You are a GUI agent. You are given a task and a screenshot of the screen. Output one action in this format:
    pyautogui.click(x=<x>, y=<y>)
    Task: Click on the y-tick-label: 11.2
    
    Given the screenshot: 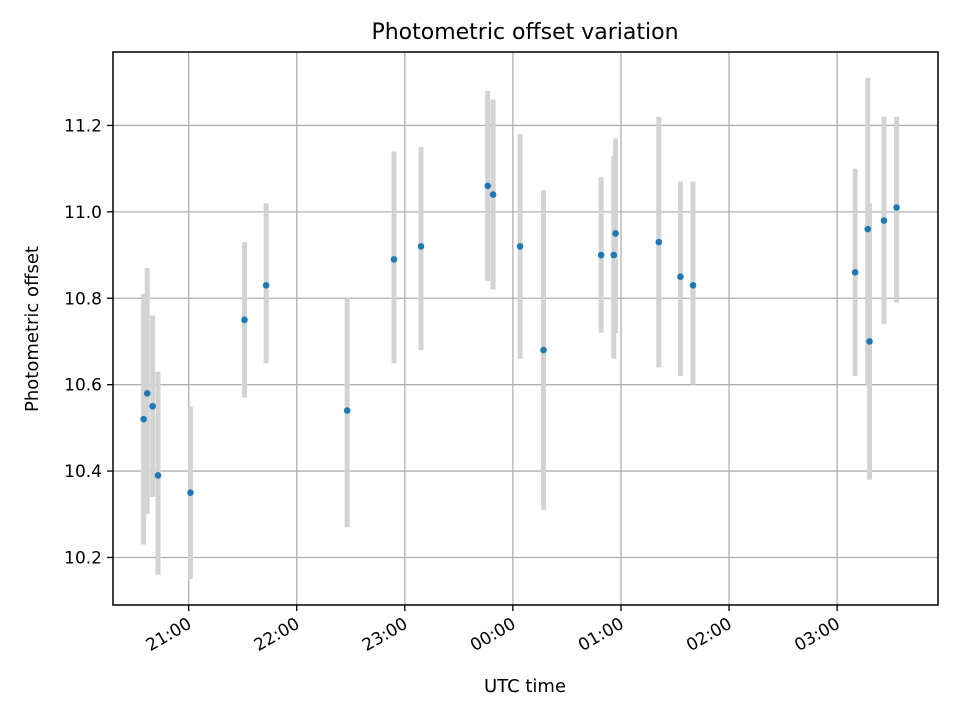 What is the action you would take?
    pyautogui.click(x=83, y=126)
    